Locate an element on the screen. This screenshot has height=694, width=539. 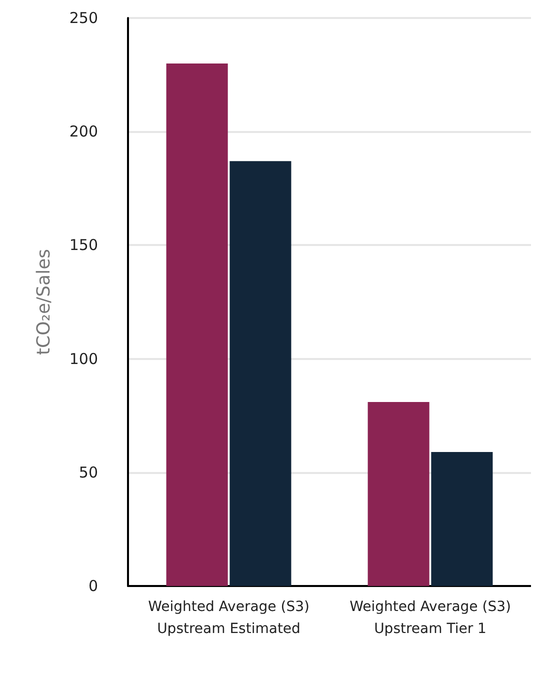
y-tick-label: 250 is located at coordinates (83, 18).